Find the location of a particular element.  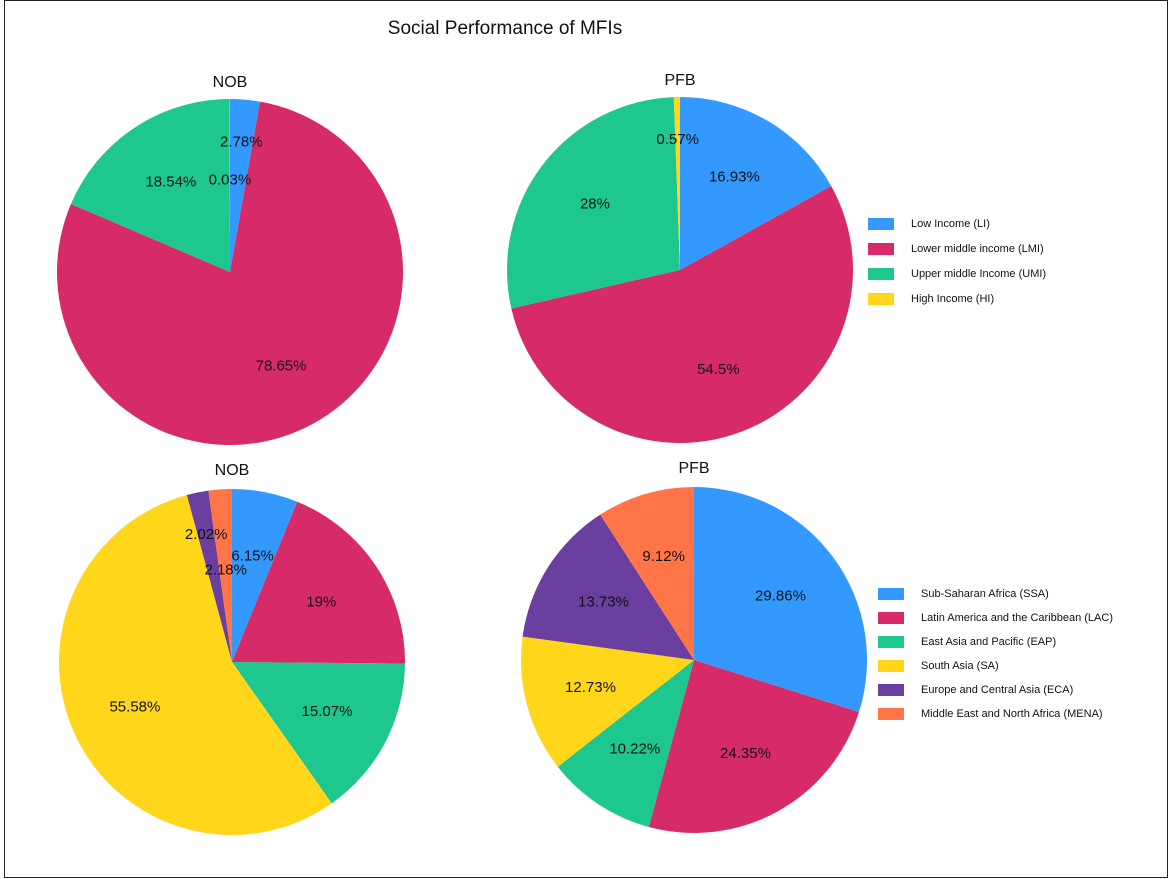

slice-label: 18.54% is located at coordinates (170, 182).